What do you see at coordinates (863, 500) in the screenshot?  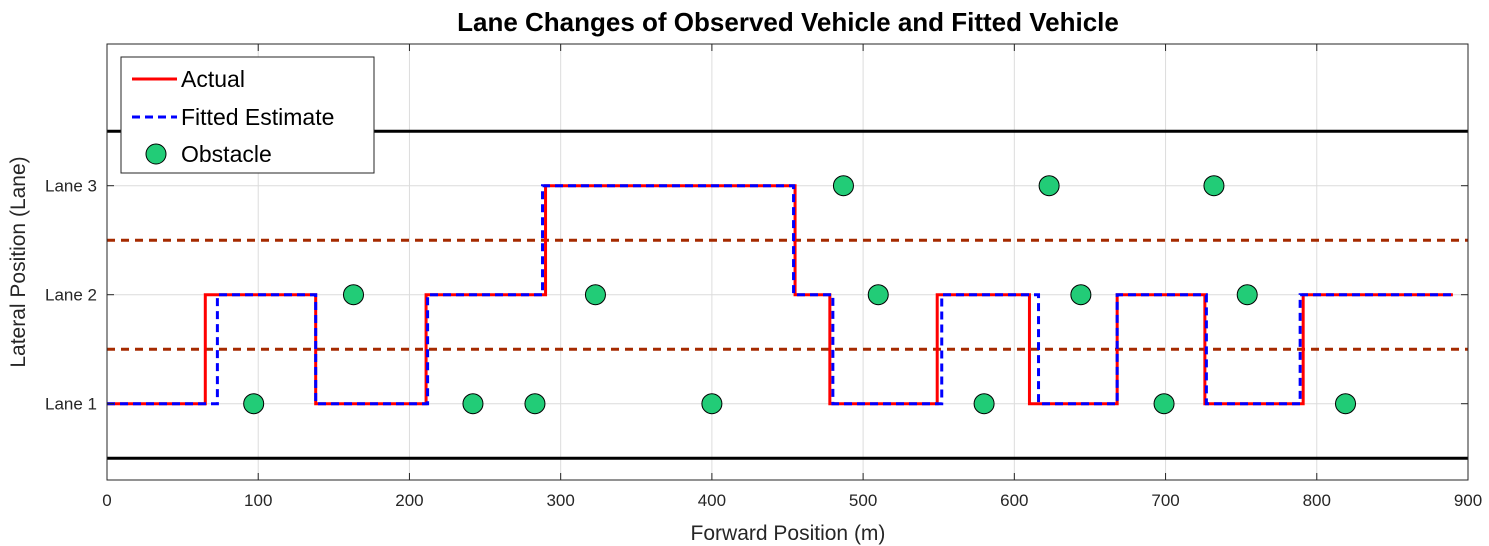 I see `x-tick-label: 500` at bounding box center [863, 500].